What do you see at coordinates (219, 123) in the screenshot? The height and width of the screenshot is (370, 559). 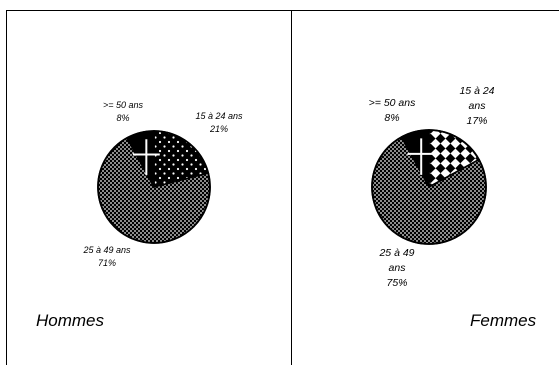 I see `label-hommes-15-24: 15 à 24 ans 21%` at bounding box center [219, 123].